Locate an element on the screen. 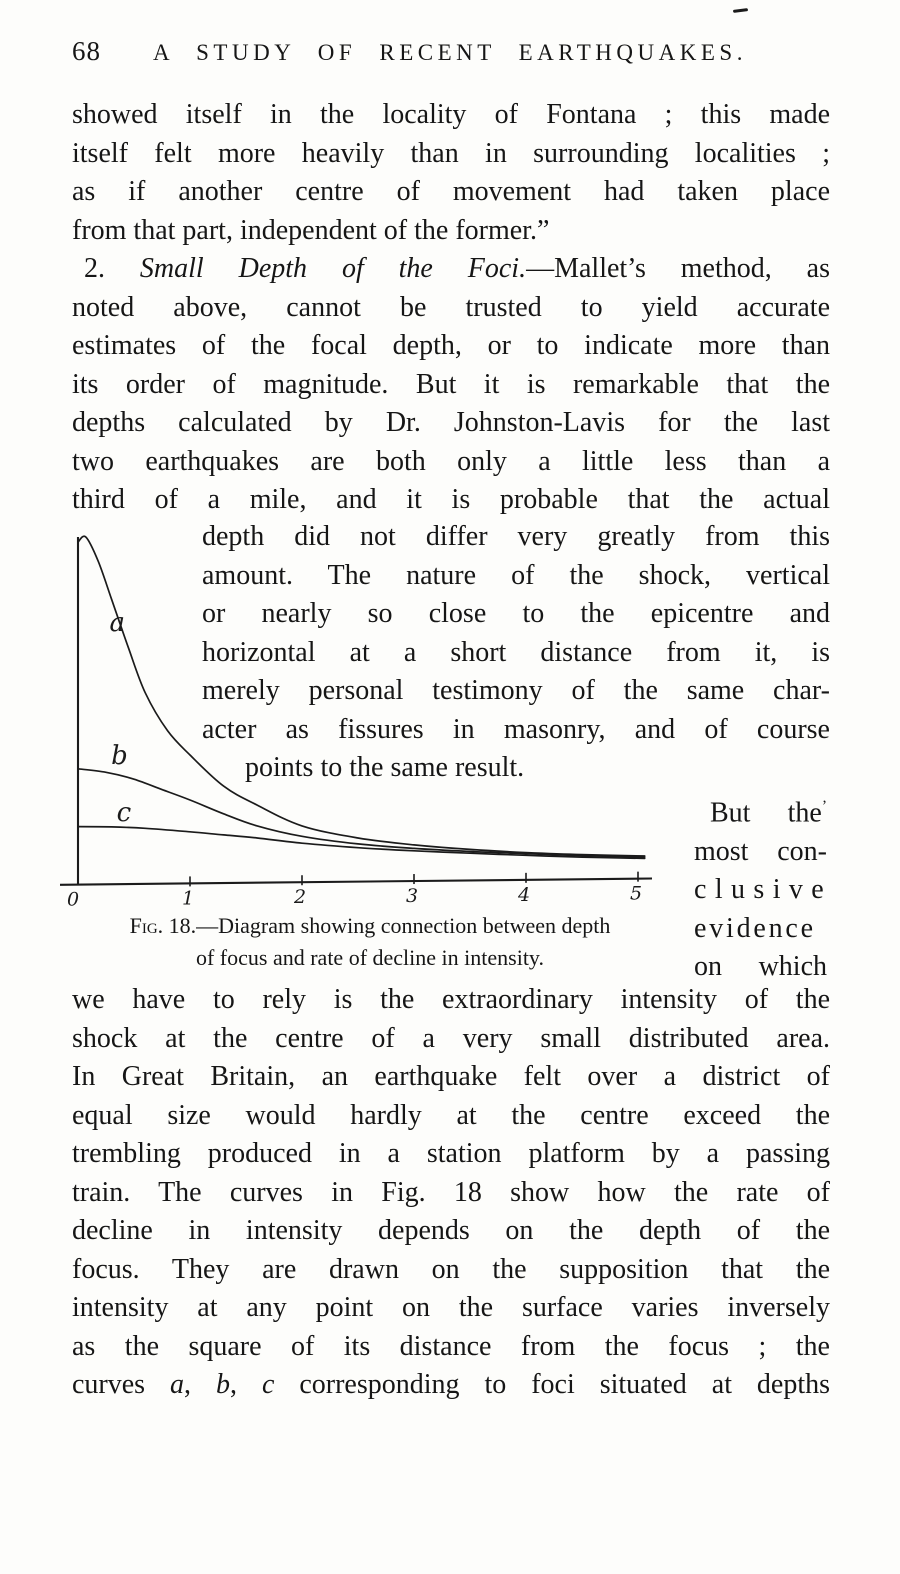  x-tick-label-0: 0 is located at coordinates (73, 900).